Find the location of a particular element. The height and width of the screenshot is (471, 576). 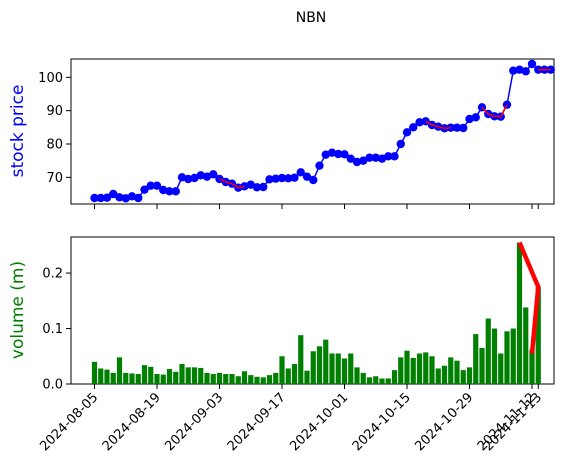

price-y-tick-label: 70 is located at coordinates (54, 178).